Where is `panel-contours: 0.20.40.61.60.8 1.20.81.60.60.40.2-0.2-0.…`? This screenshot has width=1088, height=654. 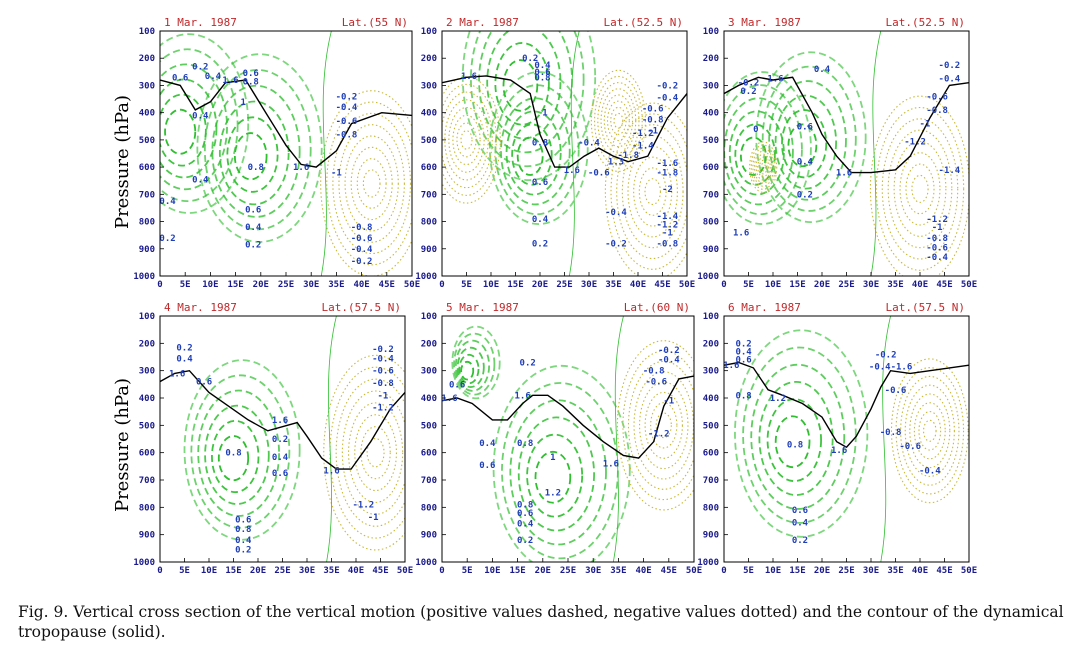 panel-contours: 0.20.40.61.60.8 1.20.81.60.60.40.2-0.2-0.… is located at coordinates (846, 439).